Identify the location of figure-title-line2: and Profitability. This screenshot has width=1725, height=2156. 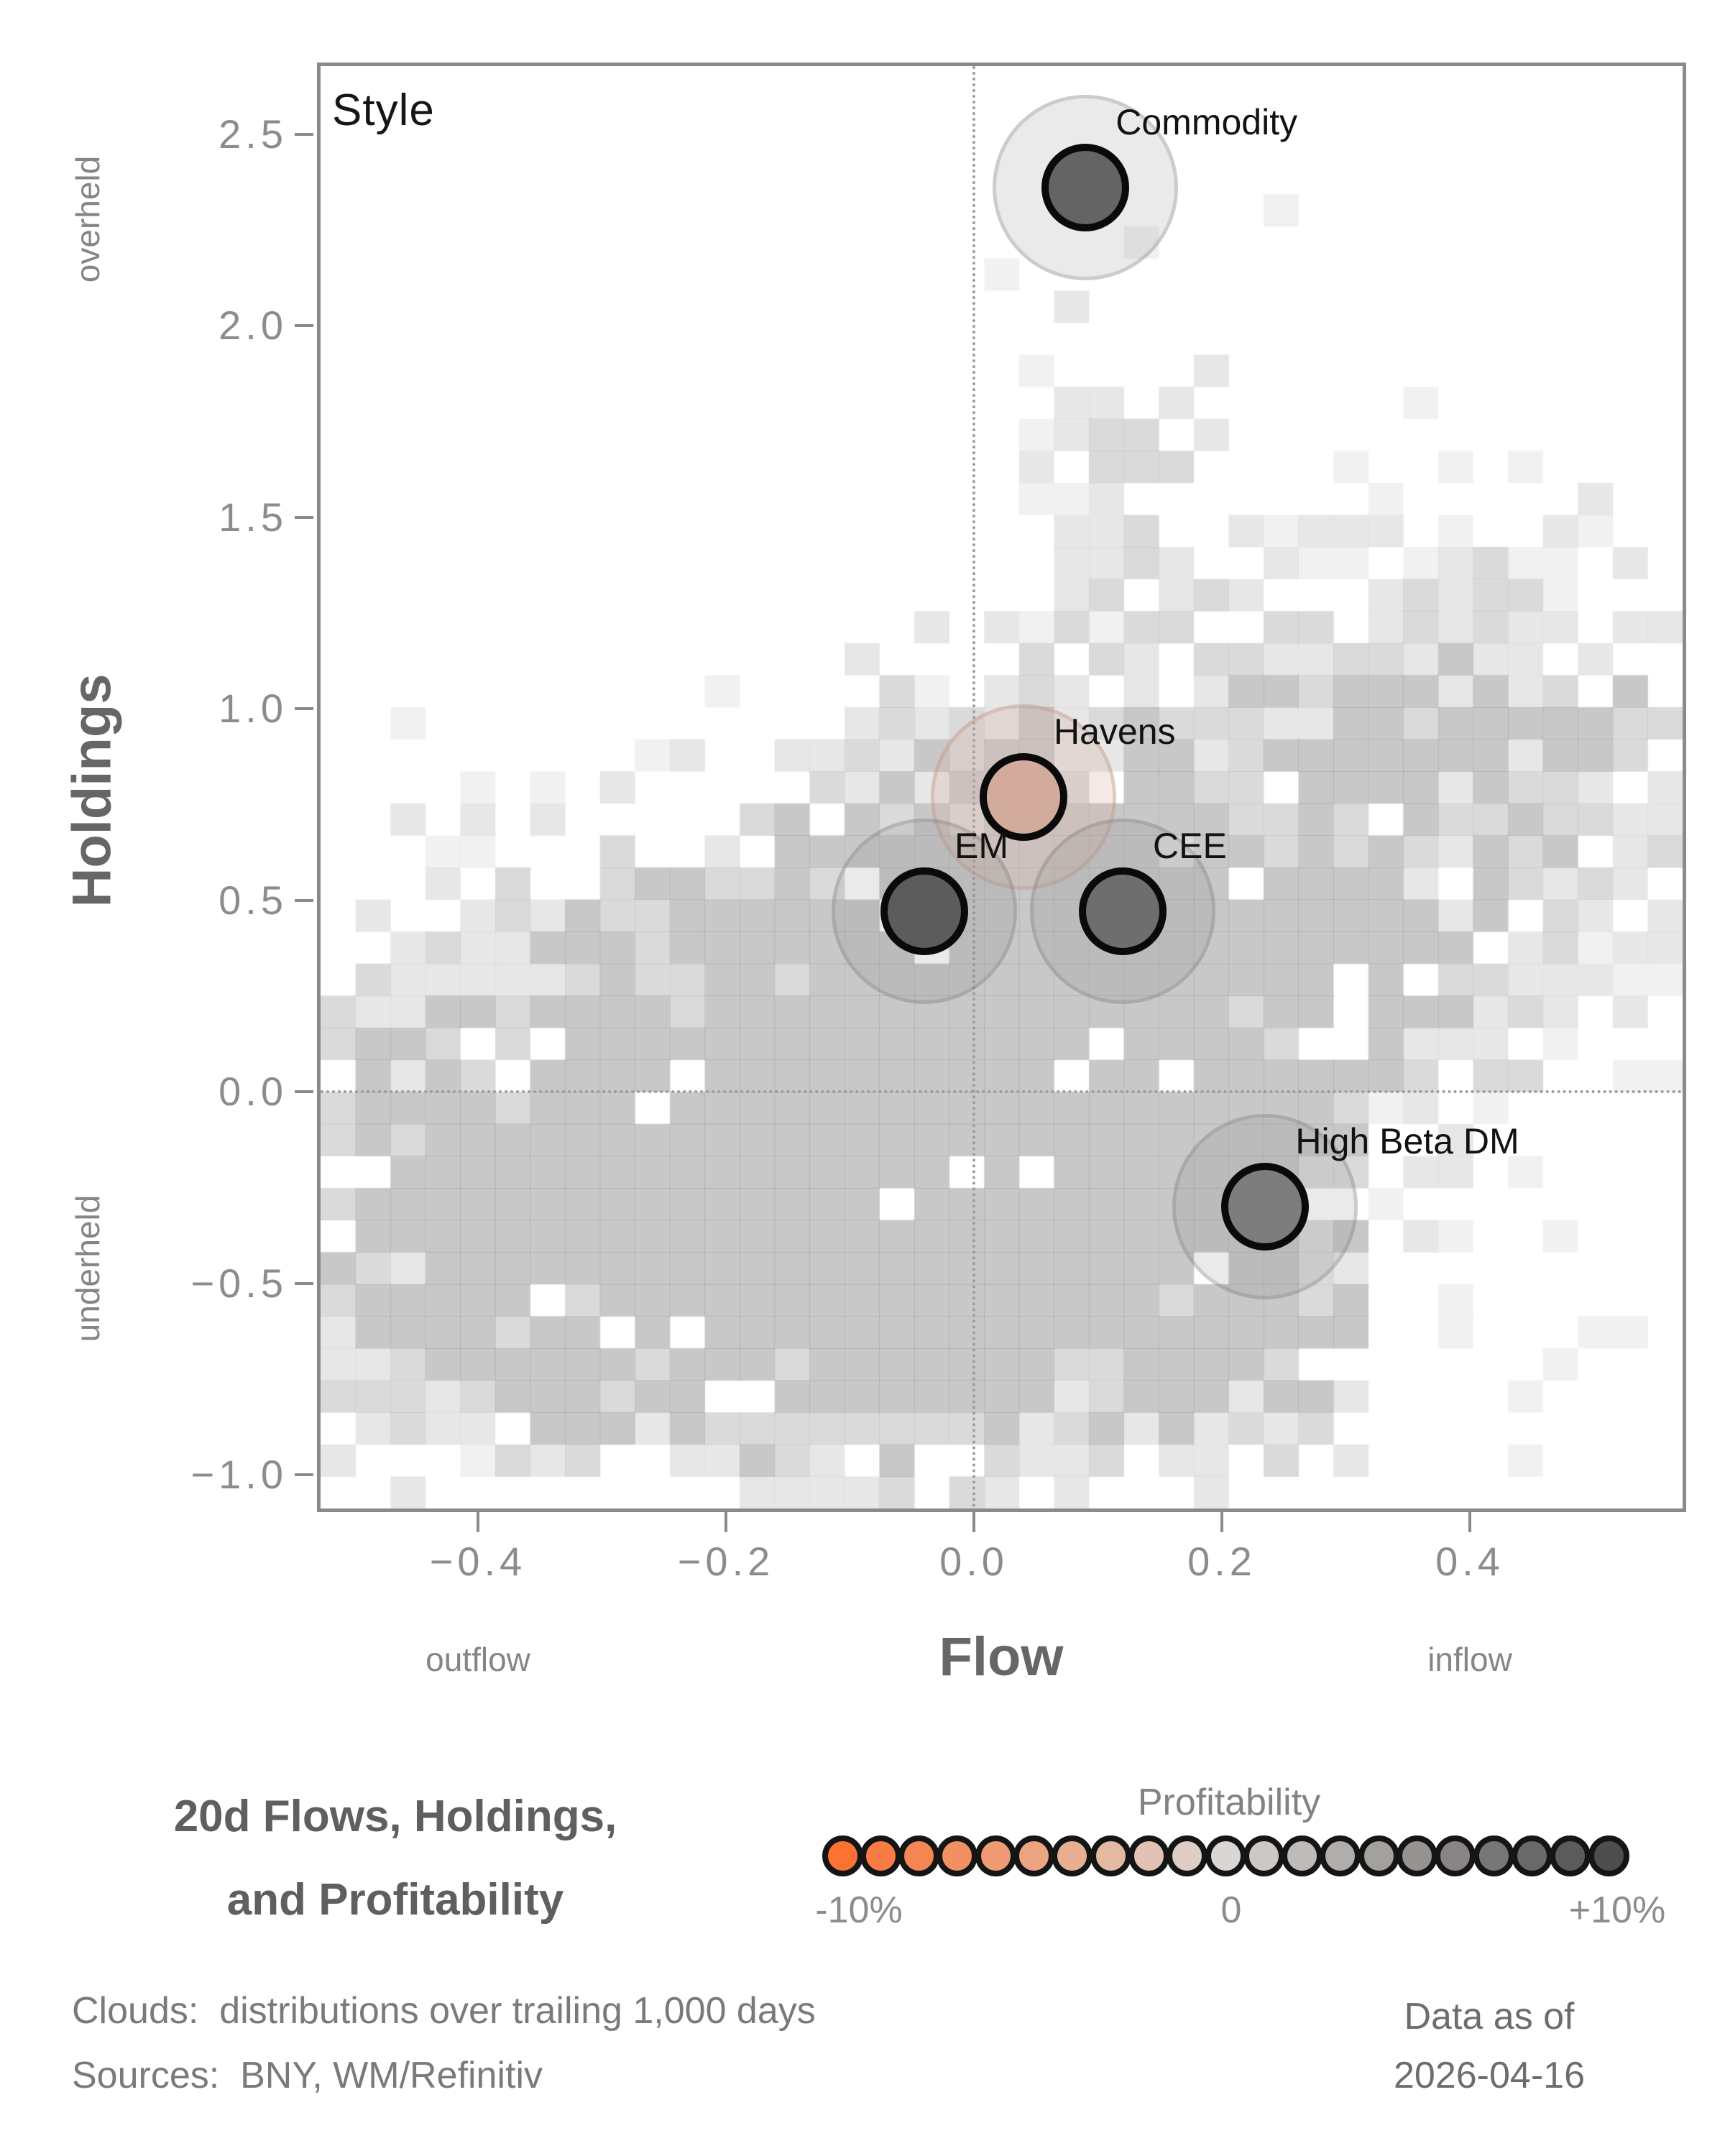
(395, 1900).